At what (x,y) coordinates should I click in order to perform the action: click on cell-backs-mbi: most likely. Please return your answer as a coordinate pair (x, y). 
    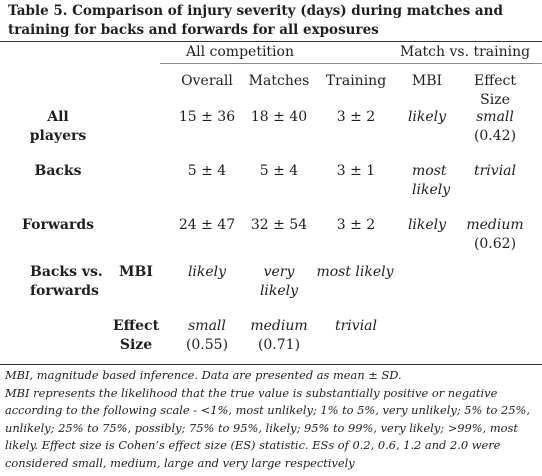
    Looking at the image, I should click on (431, 180).